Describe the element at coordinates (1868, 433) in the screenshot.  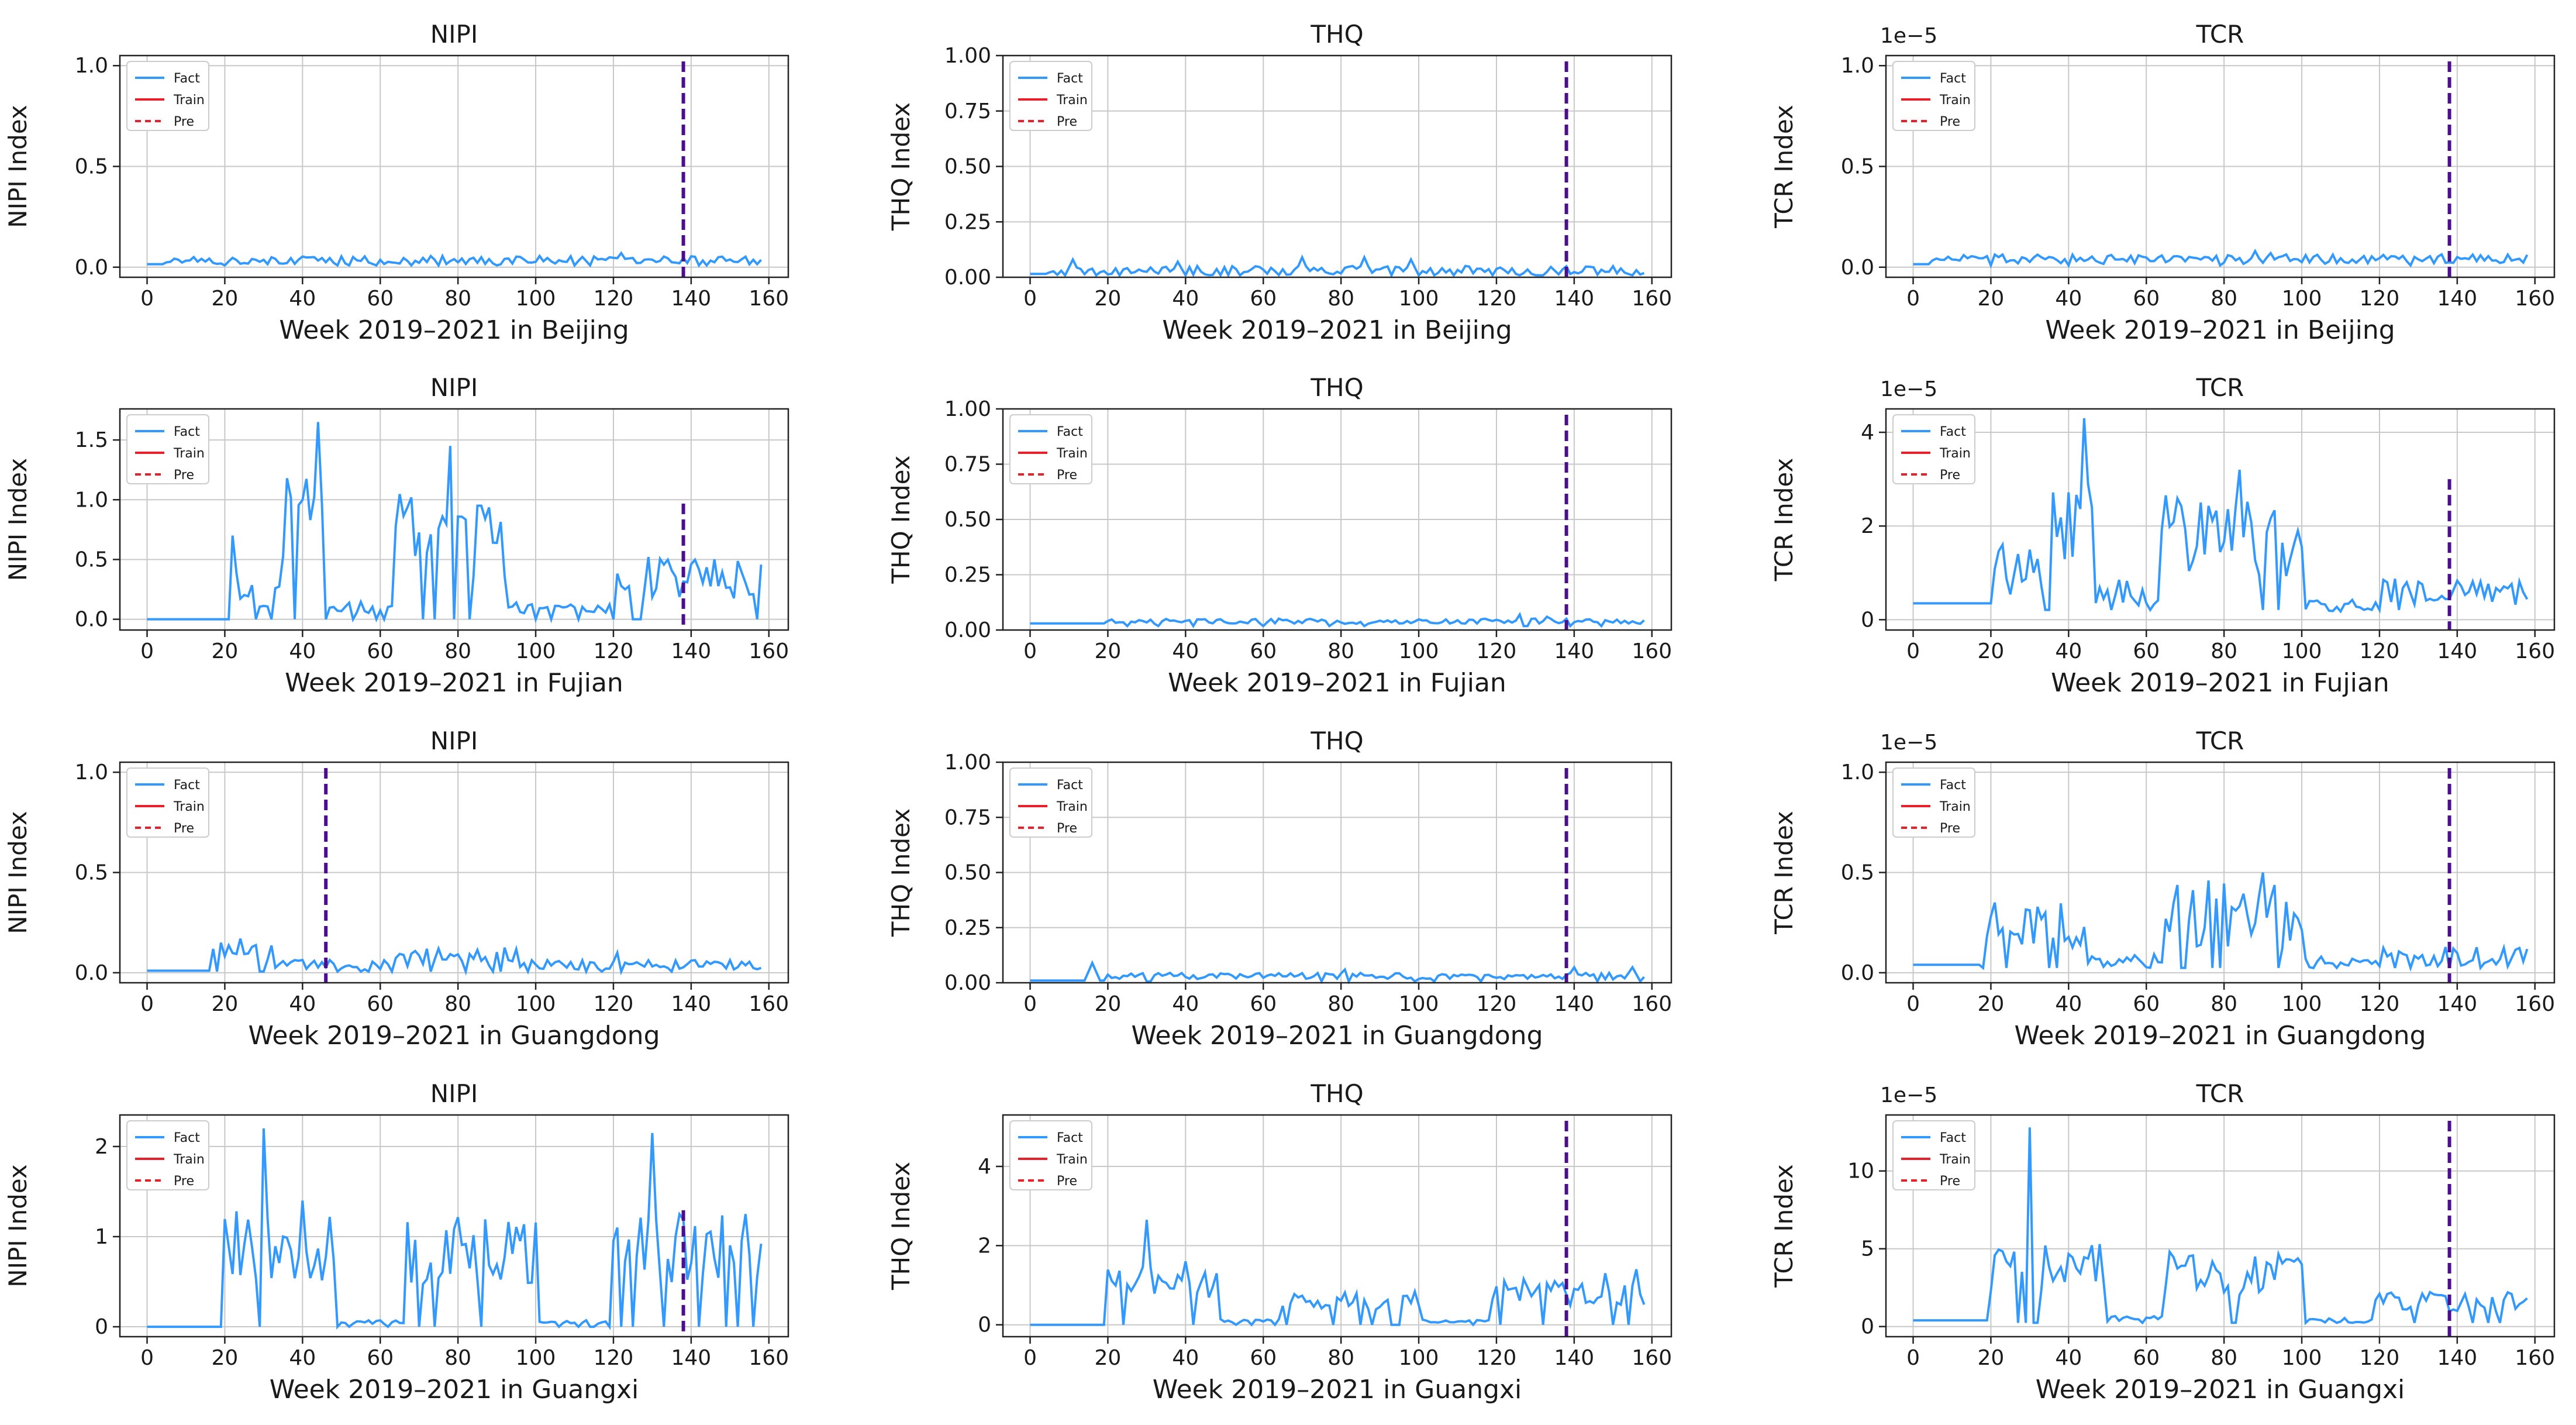
I see `y-tick-label: 4` at that location.